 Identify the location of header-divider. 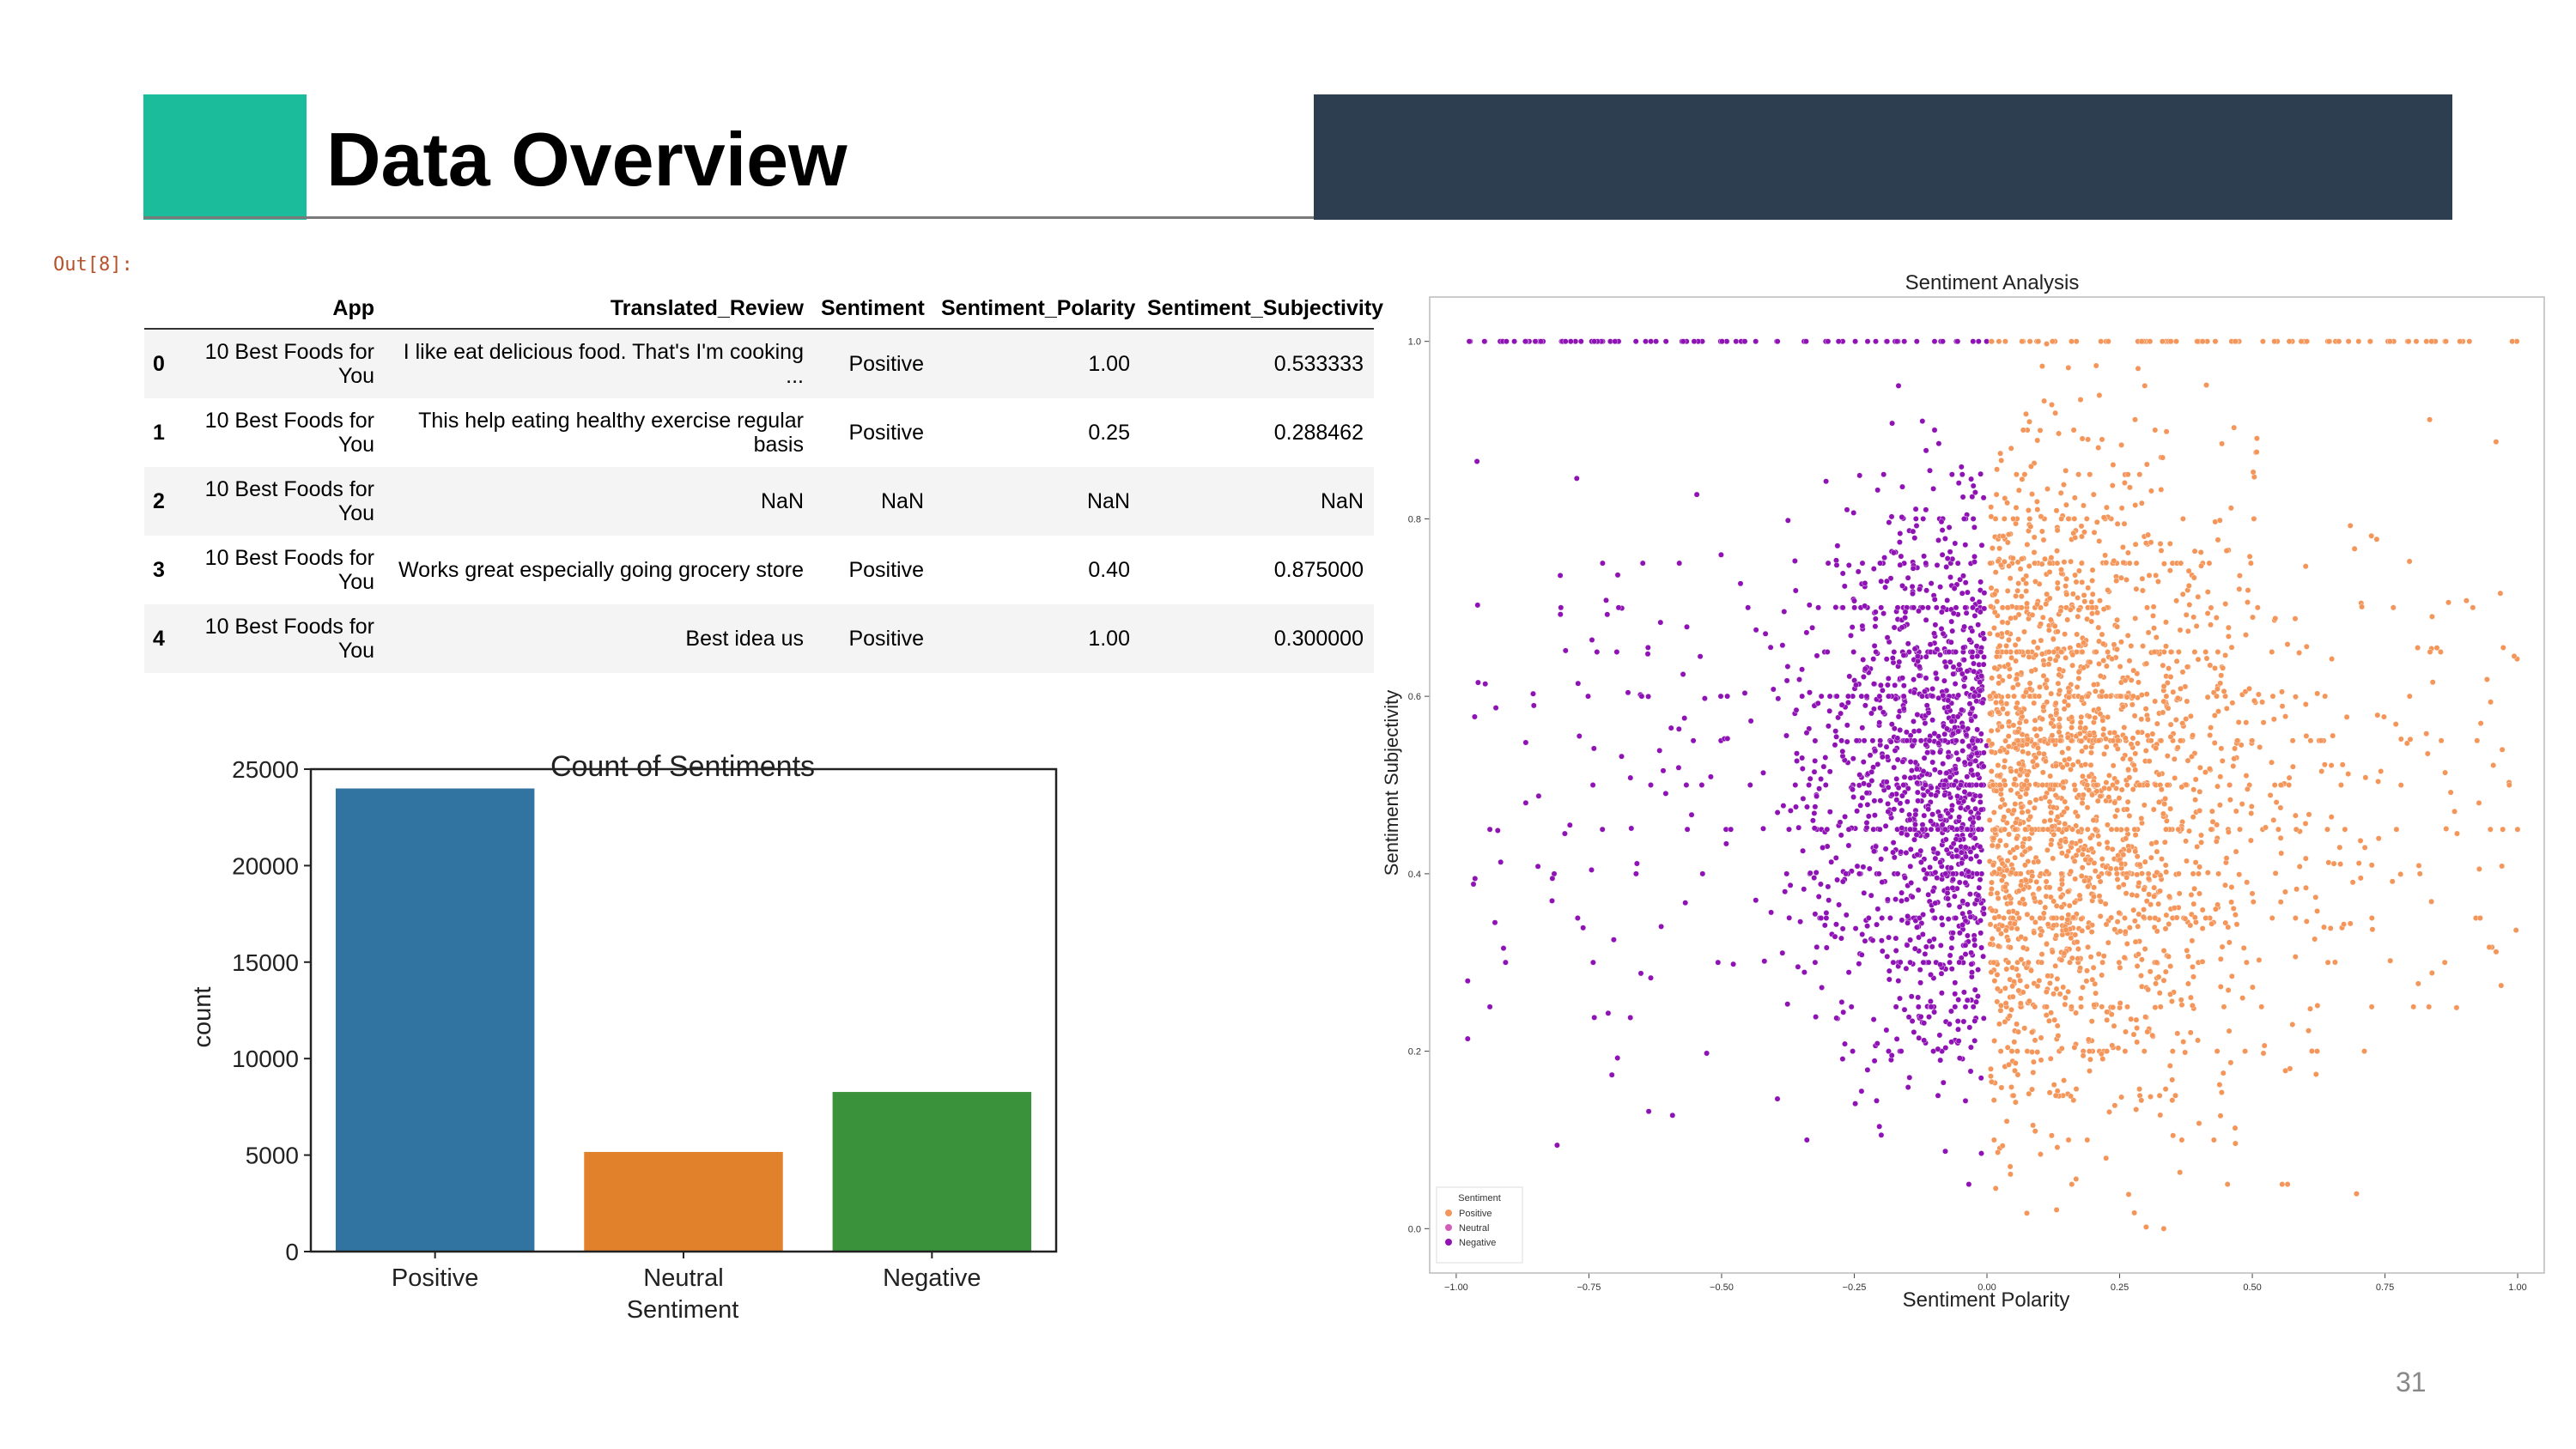
(729, 217).